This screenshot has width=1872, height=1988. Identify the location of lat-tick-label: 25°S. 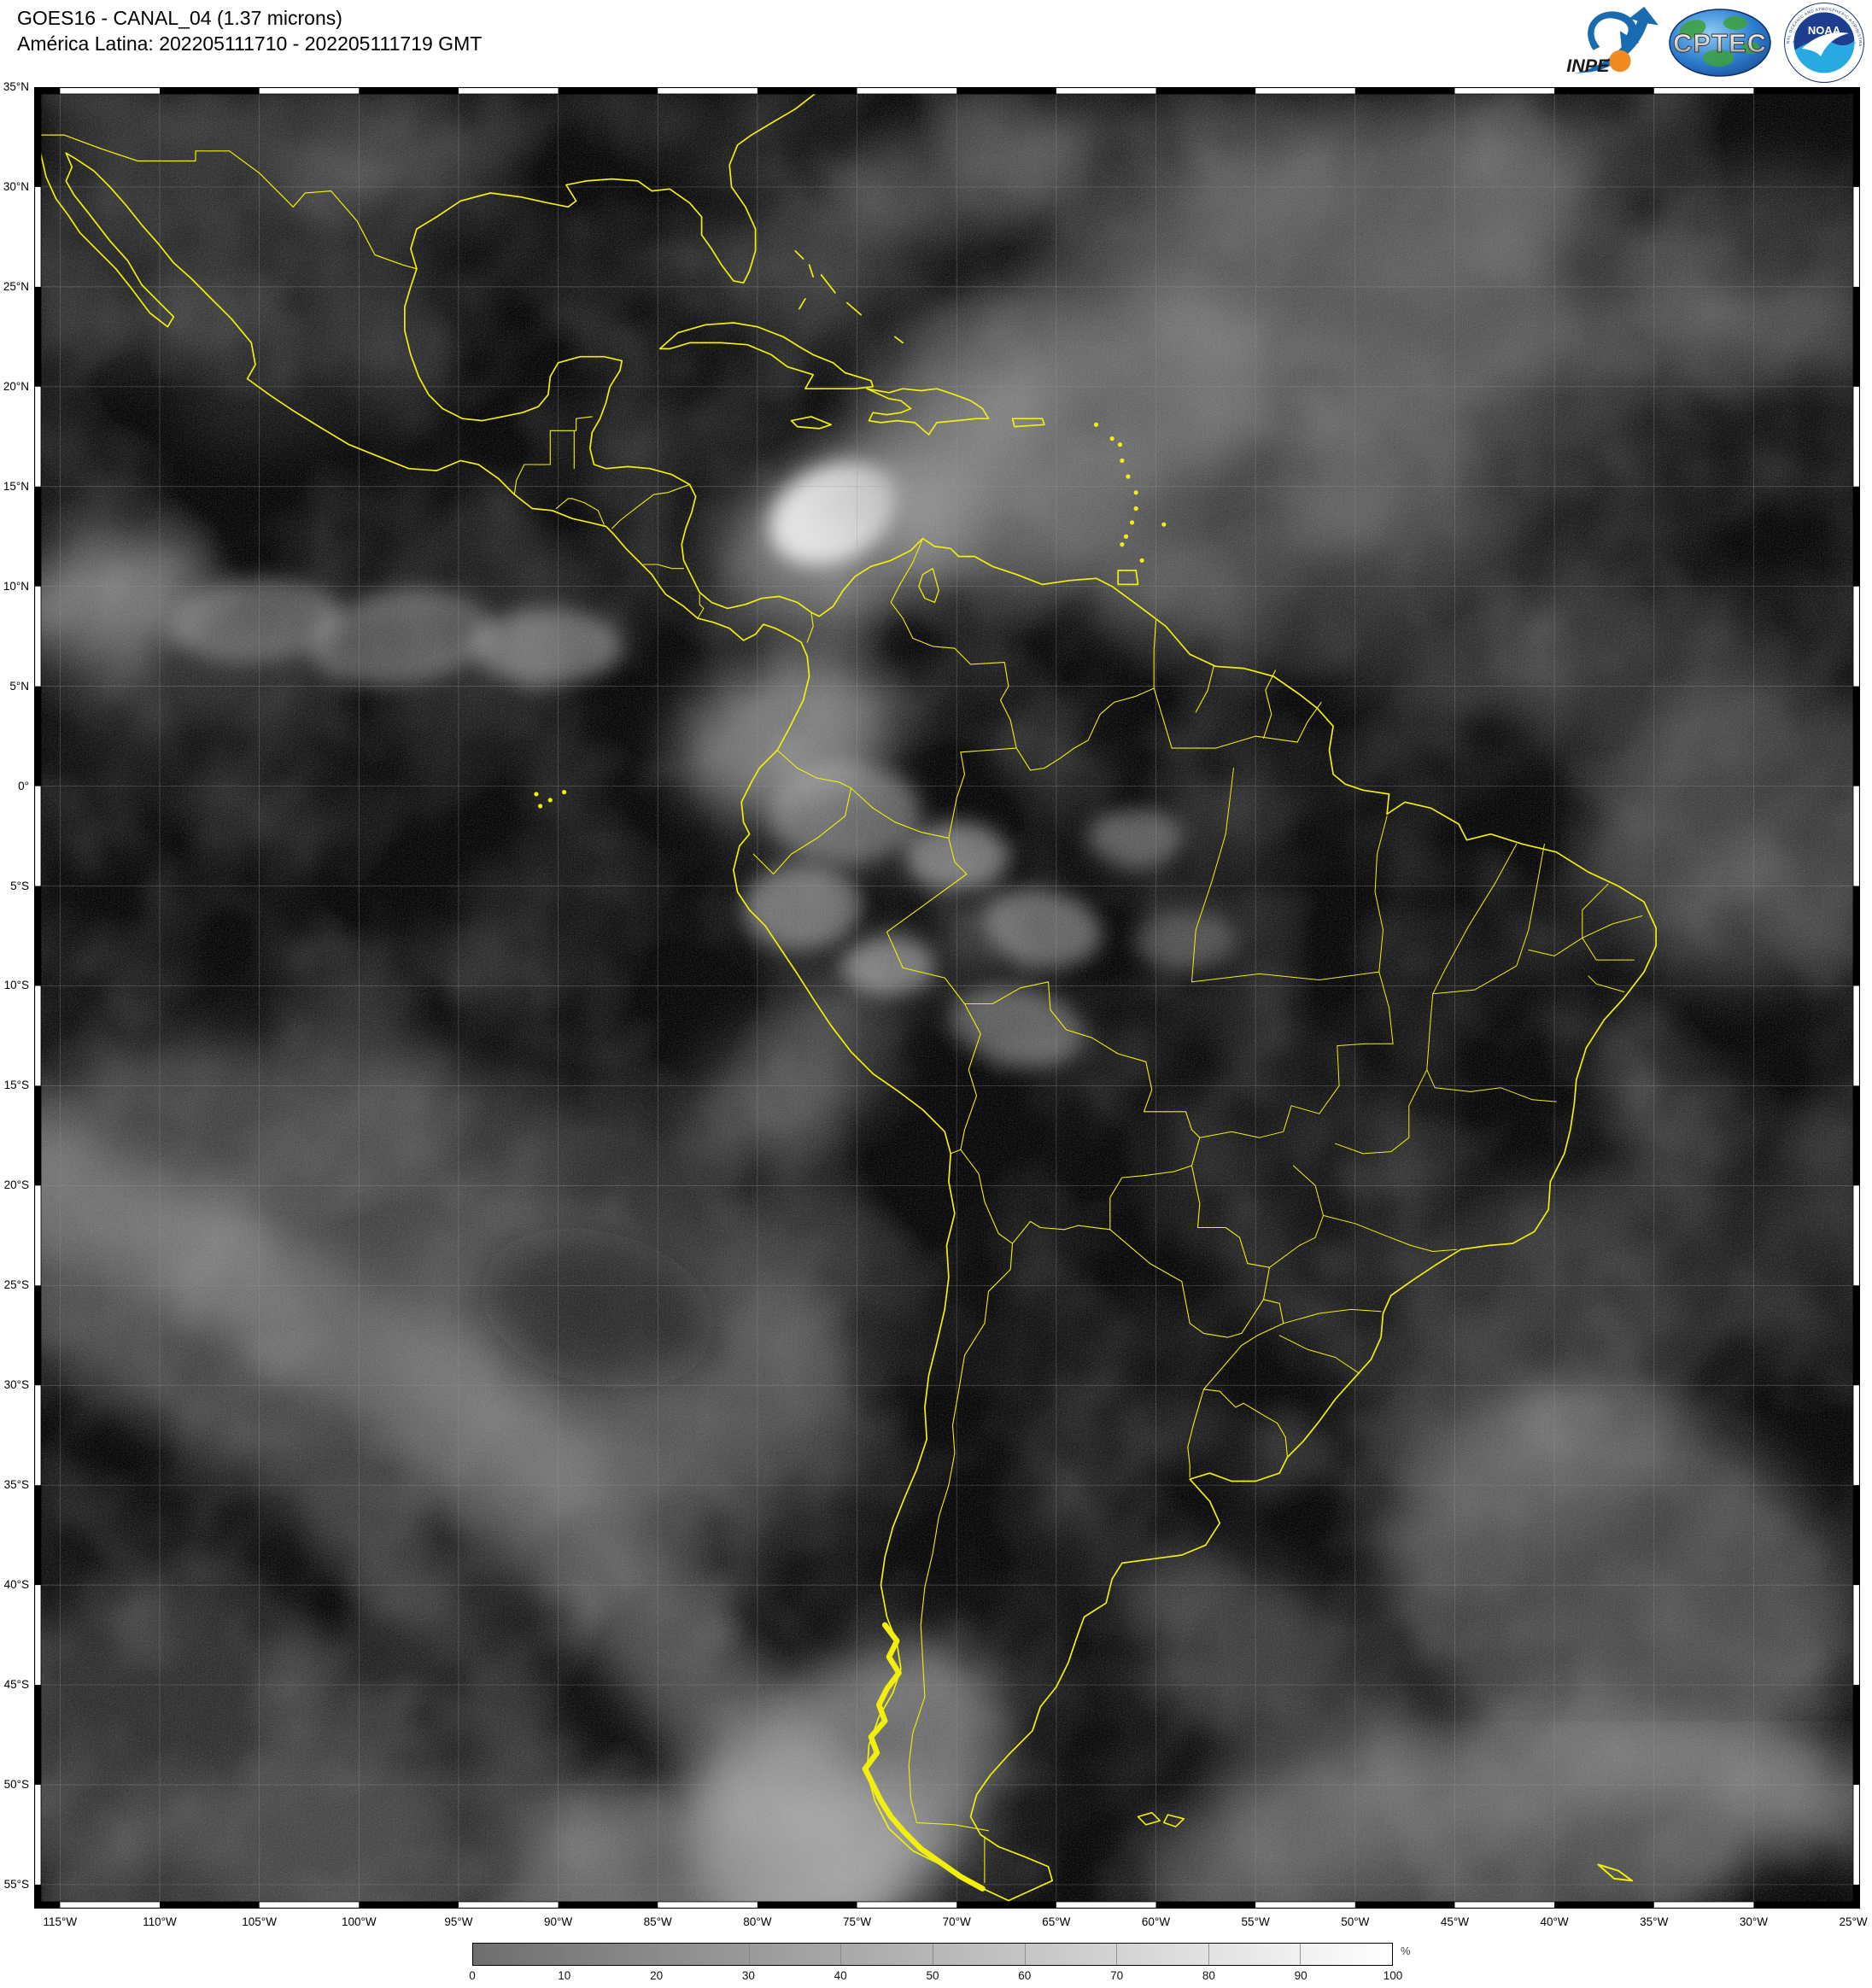
(16, 1285).